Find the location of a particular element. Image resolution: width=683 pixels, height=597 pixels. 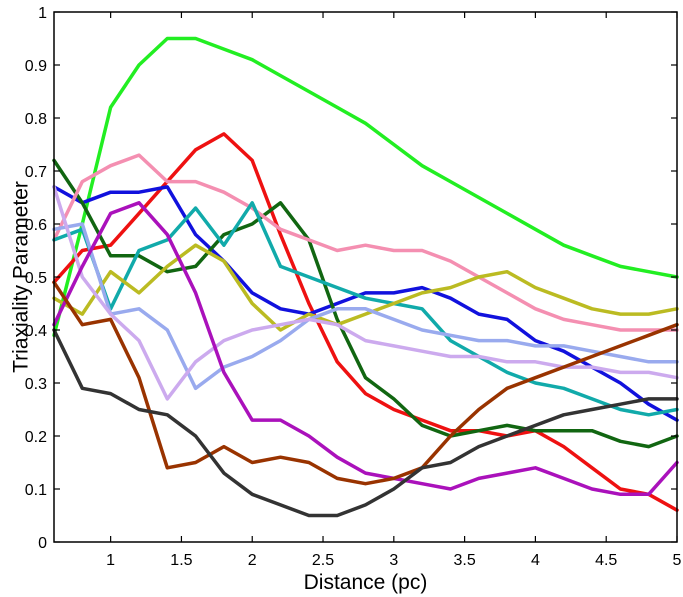

series-line-olive is located at coordinates (365, 287).